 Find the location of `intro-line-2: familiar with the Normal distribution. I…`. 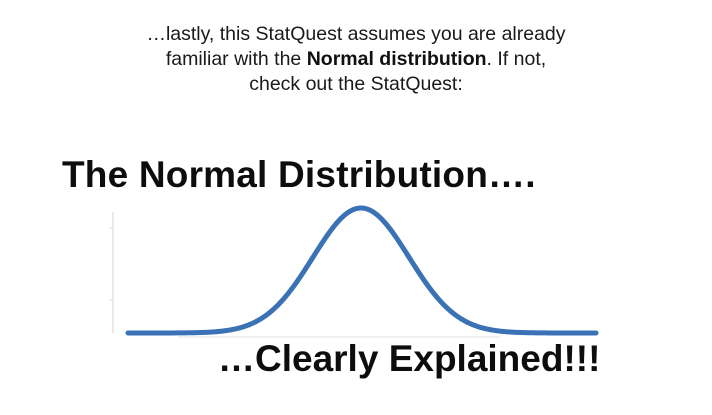

intro-line-2: familiar with the Normal distribution. I… is located at coordinates (356, 59).